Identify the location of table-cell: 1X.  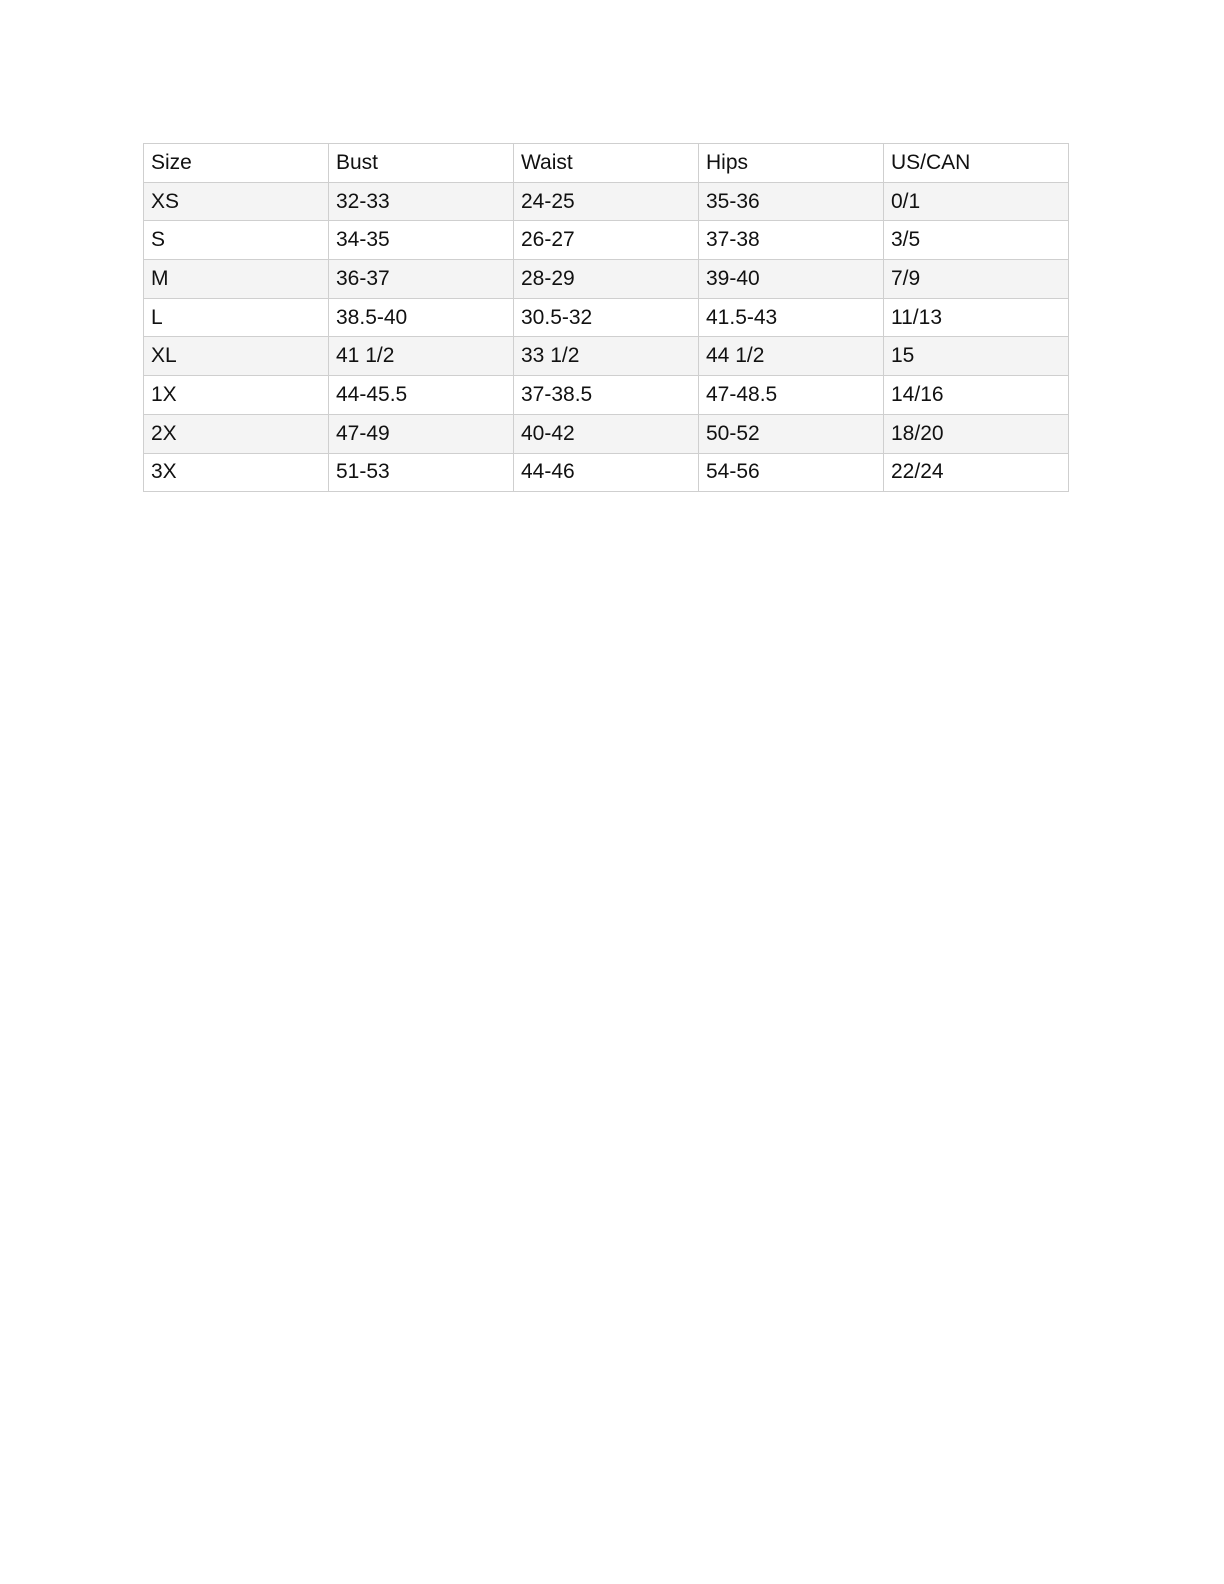
(236, 395).